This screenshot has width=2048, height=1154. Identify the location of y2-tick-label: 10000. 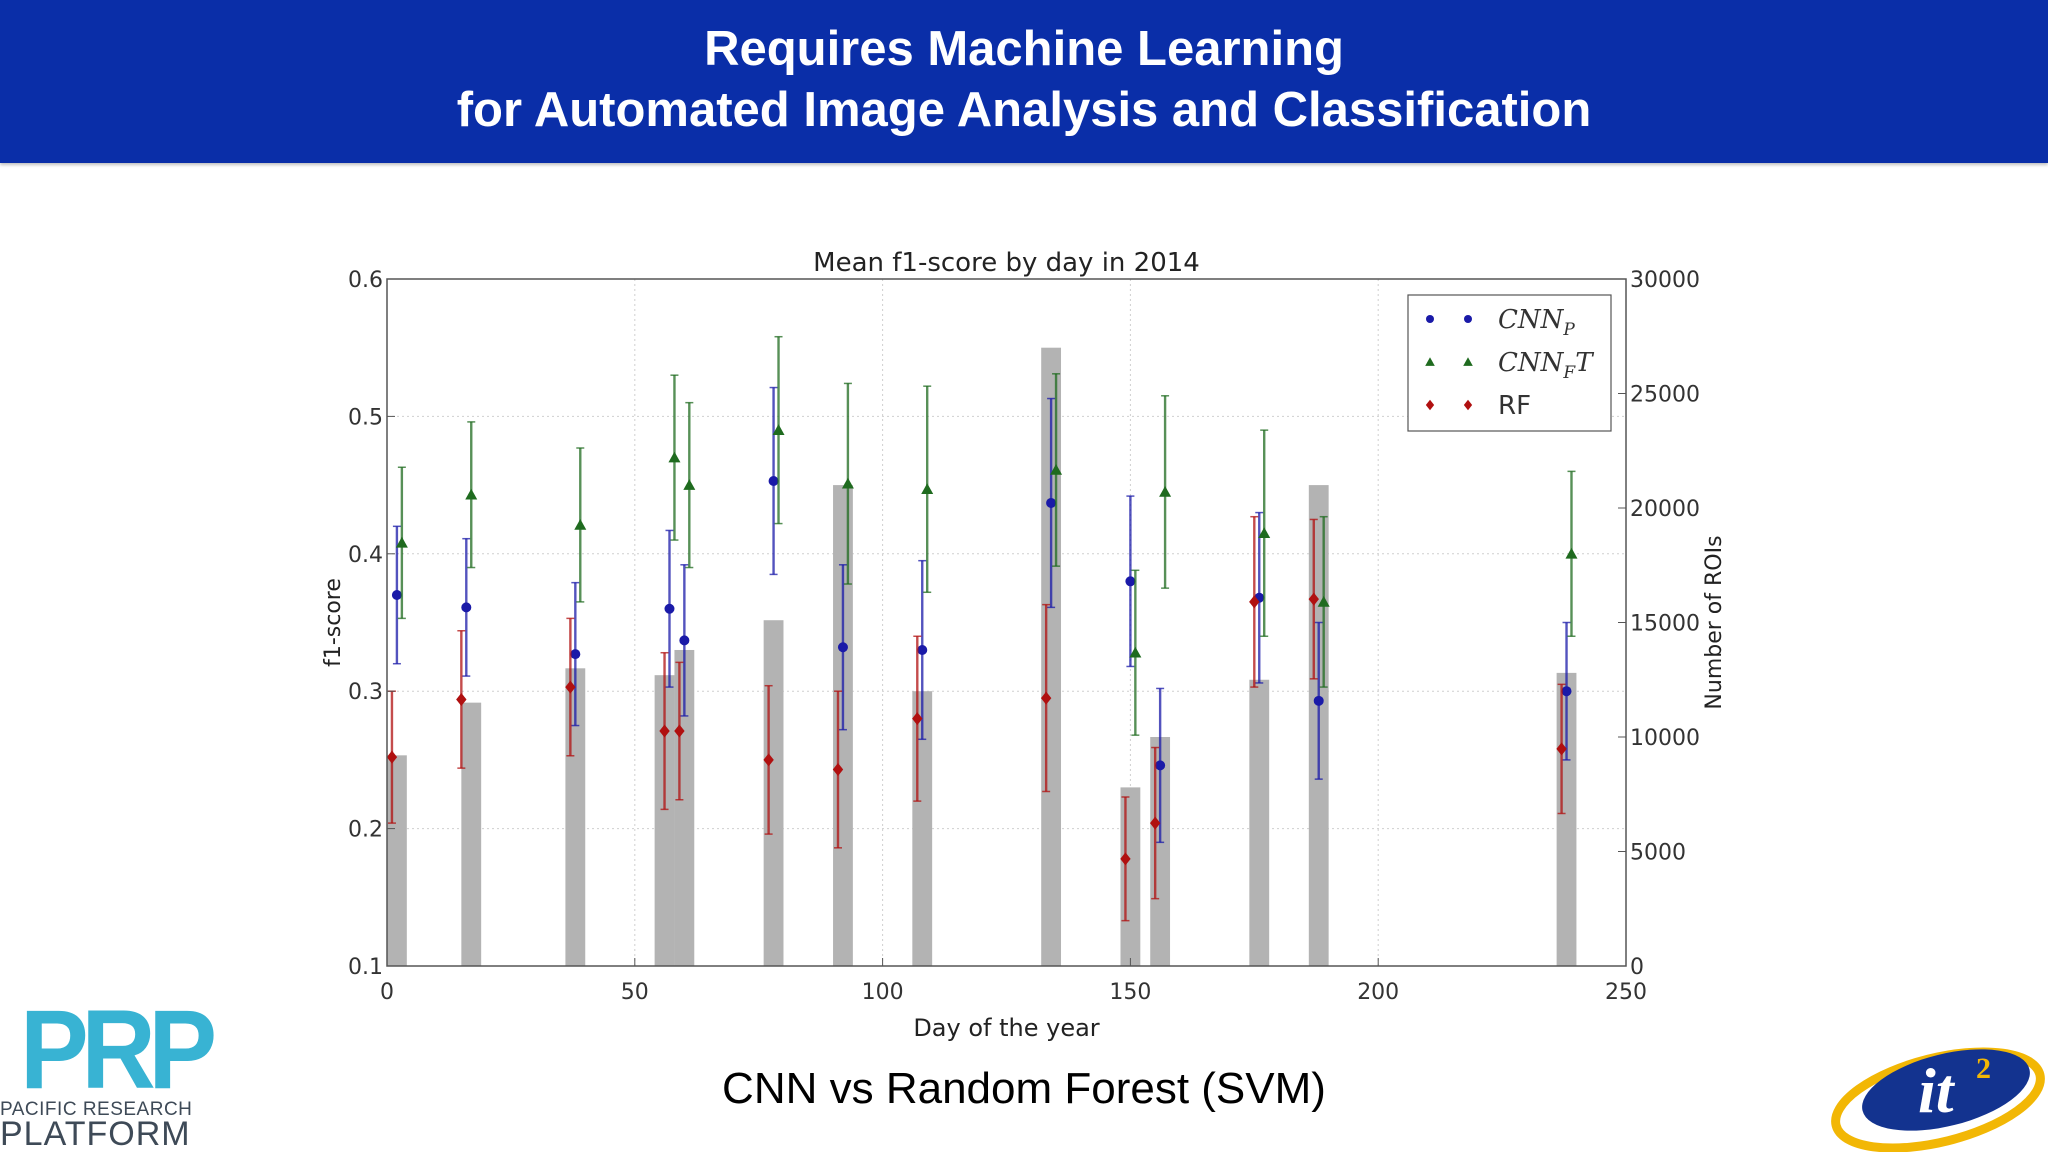
(1665, 738).